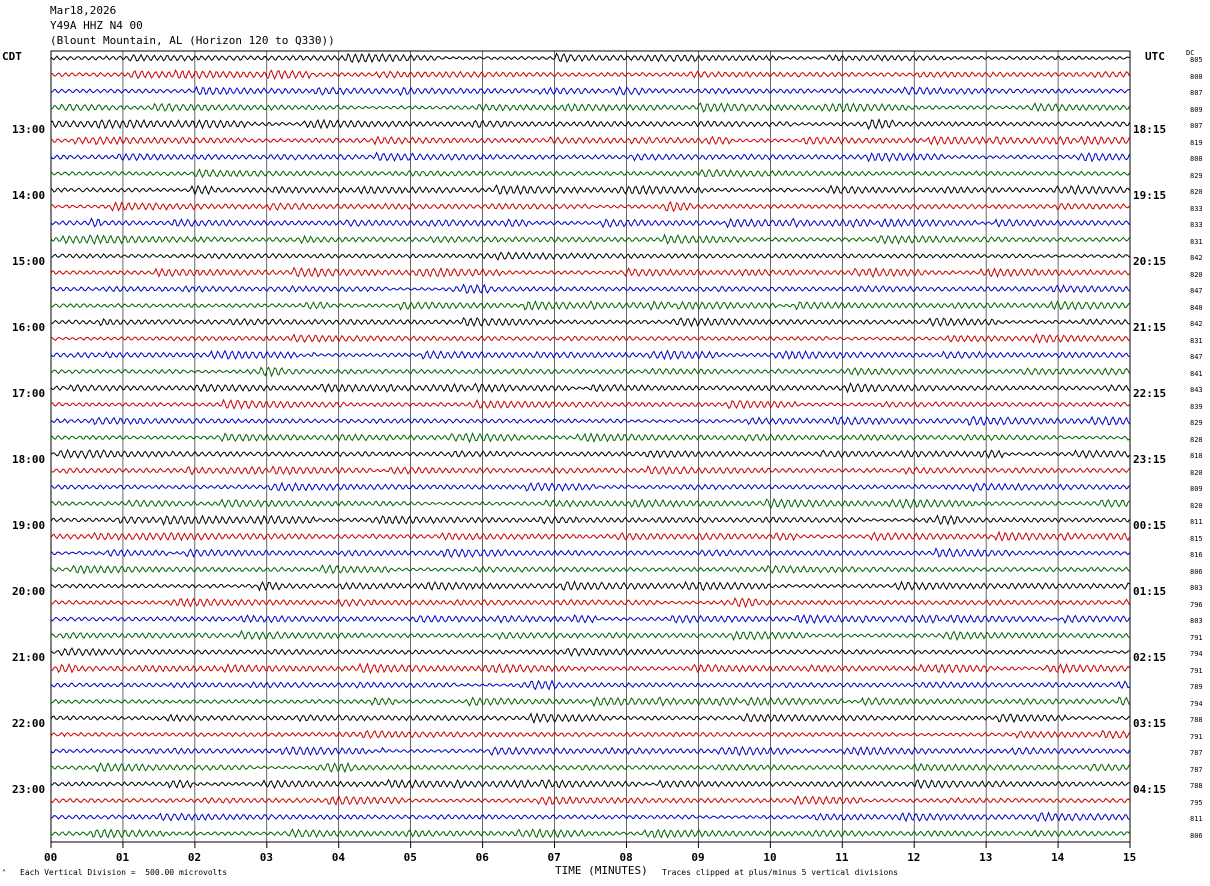  What do you see at coordinates (1196, 406) in the screenshot?
I see `dc-offset-value: 839` at bounding box center [1196, 406].